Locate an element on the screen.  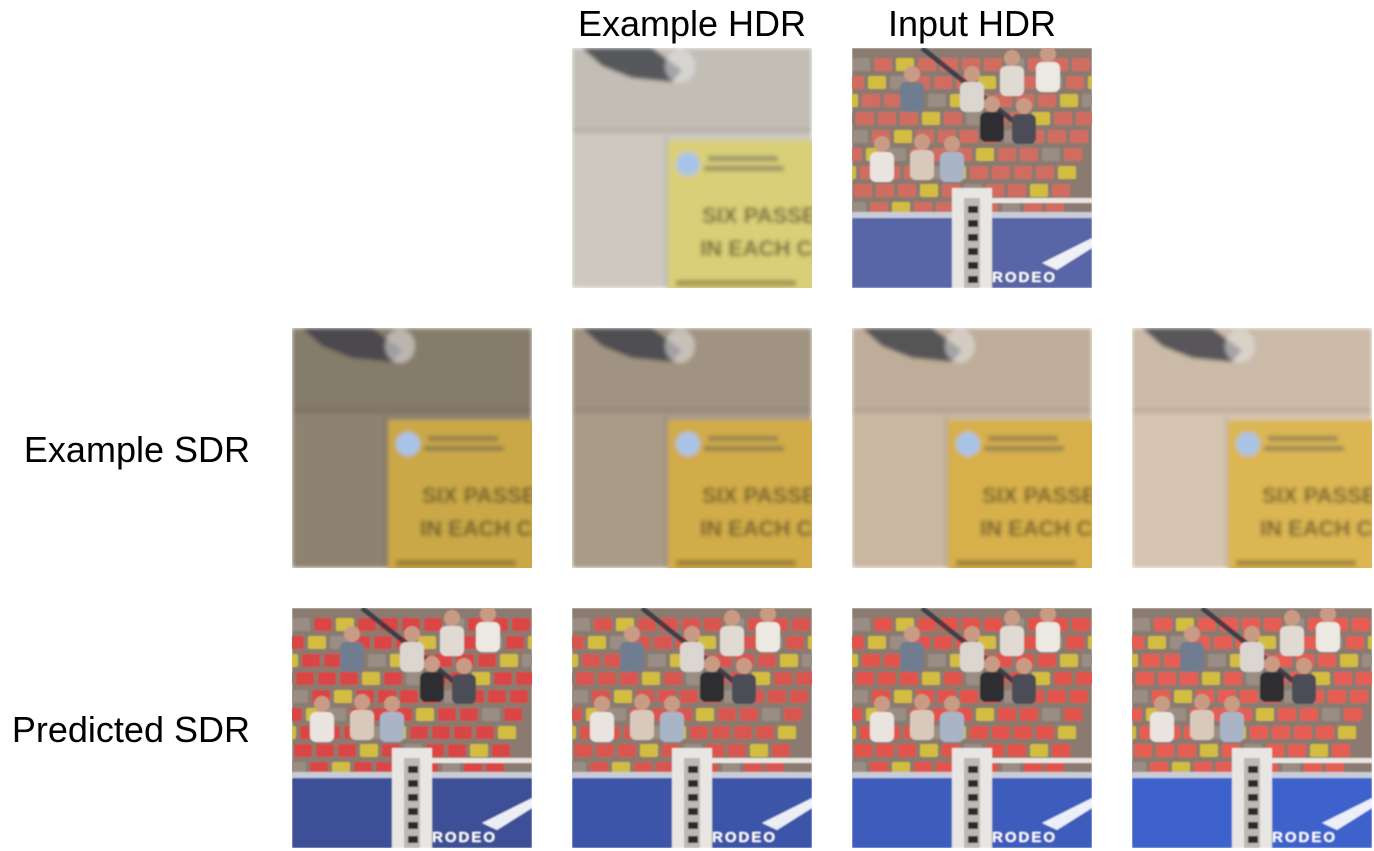
example-sdr-image-2: SIX PASSENGE IN EACH CAB is located at coordinates (692, 448).